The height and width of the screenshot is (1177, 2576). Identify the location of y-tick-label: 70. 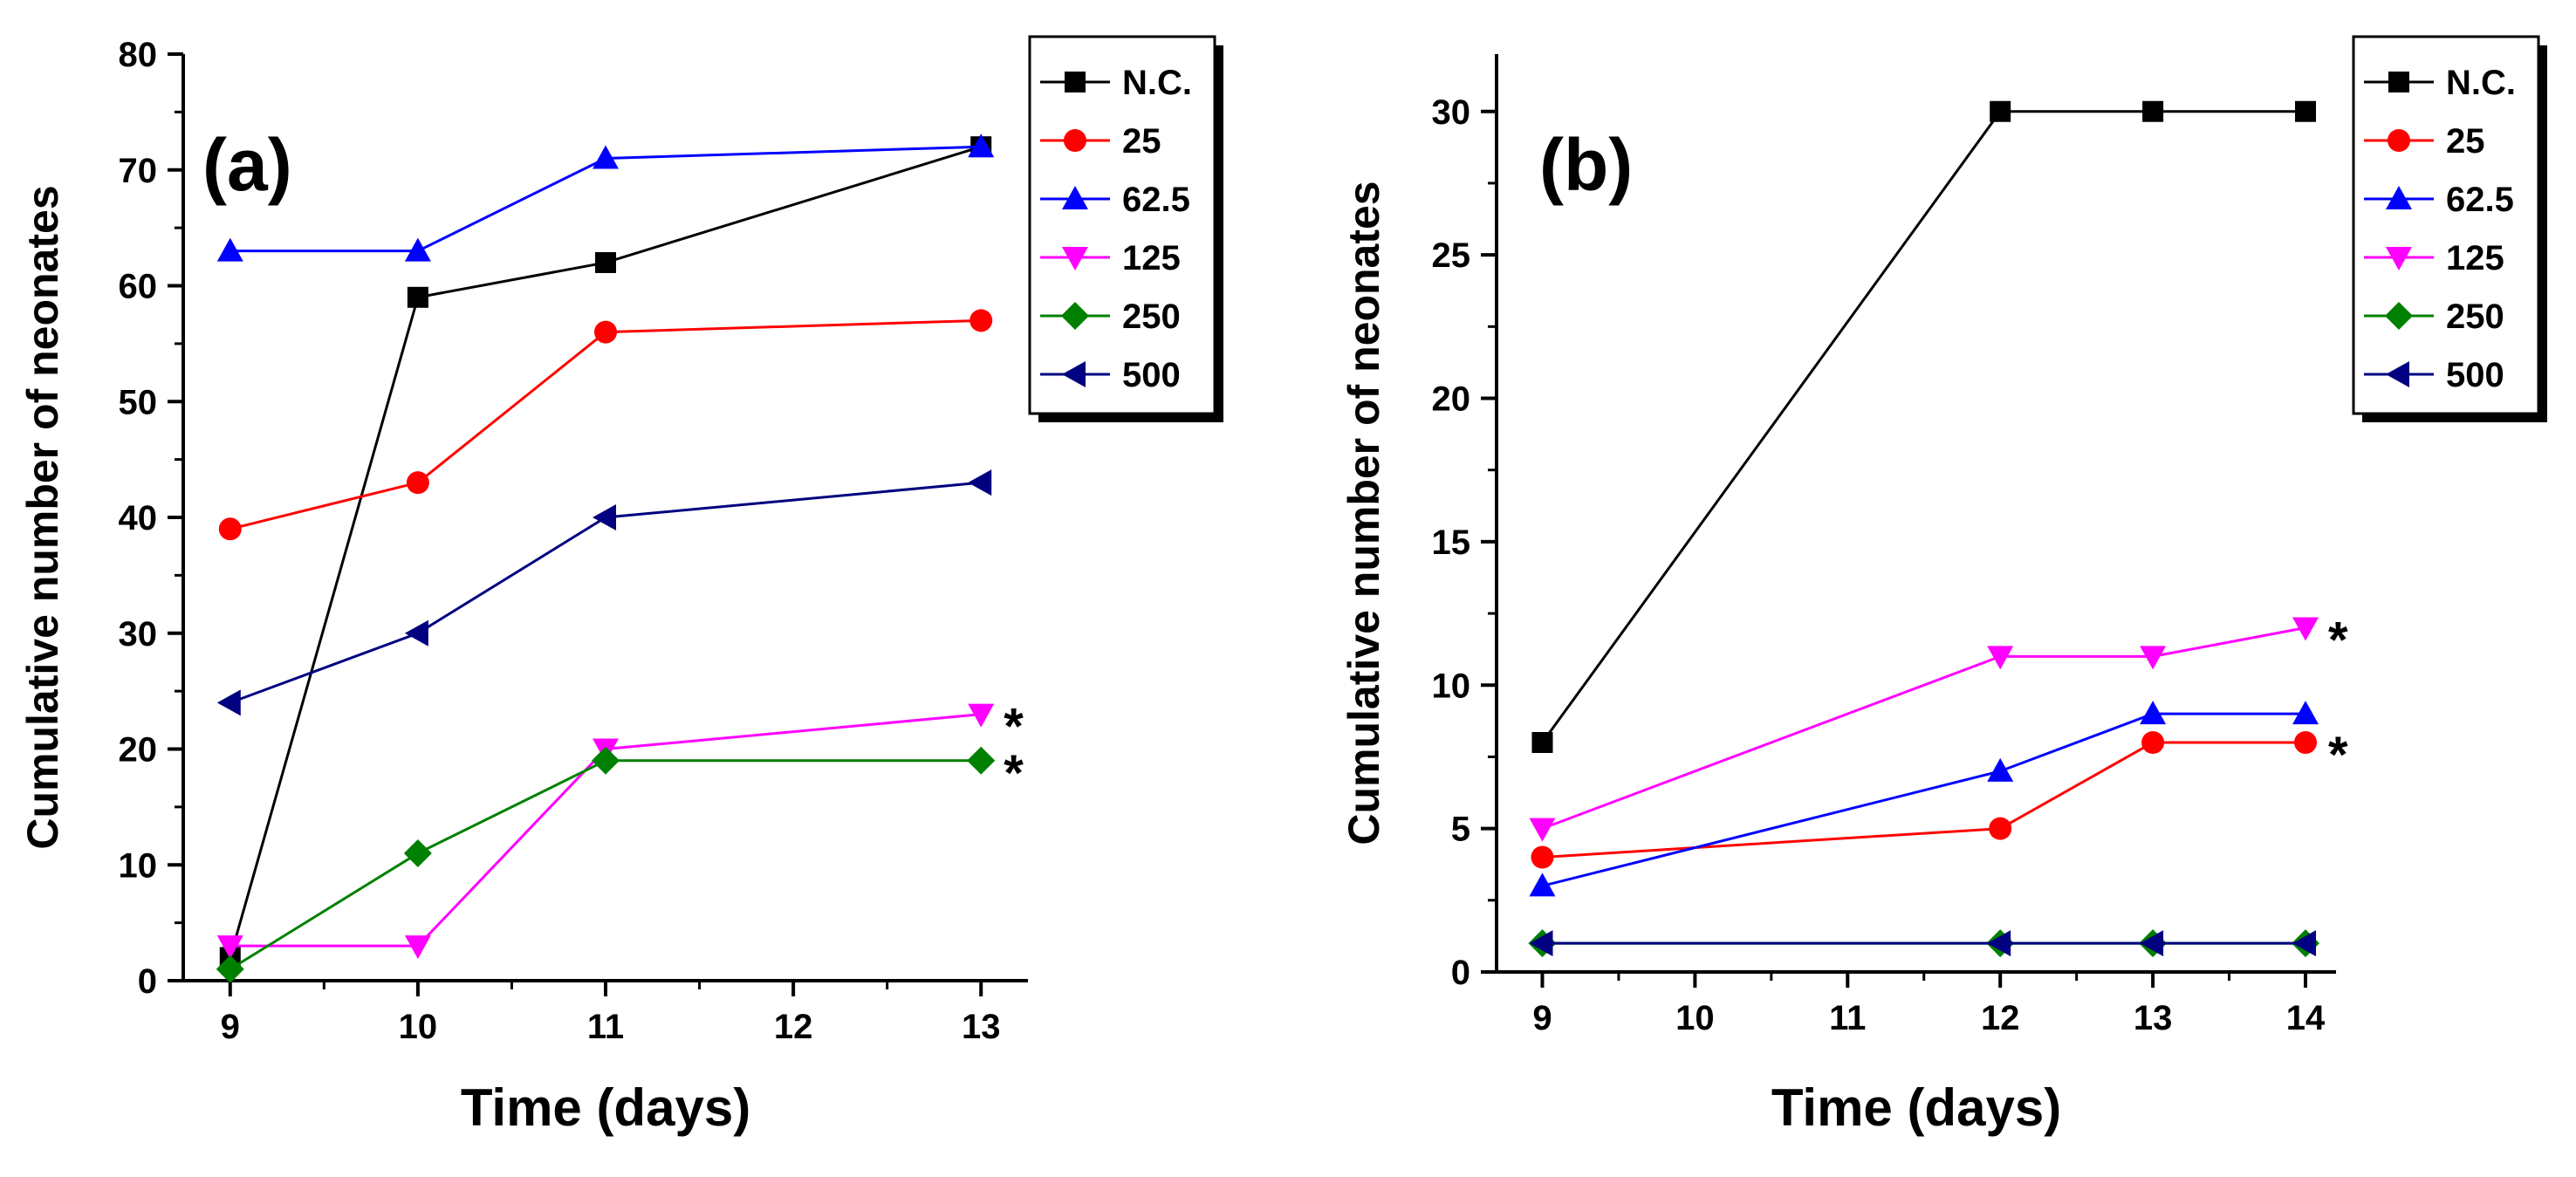
(139, 171).